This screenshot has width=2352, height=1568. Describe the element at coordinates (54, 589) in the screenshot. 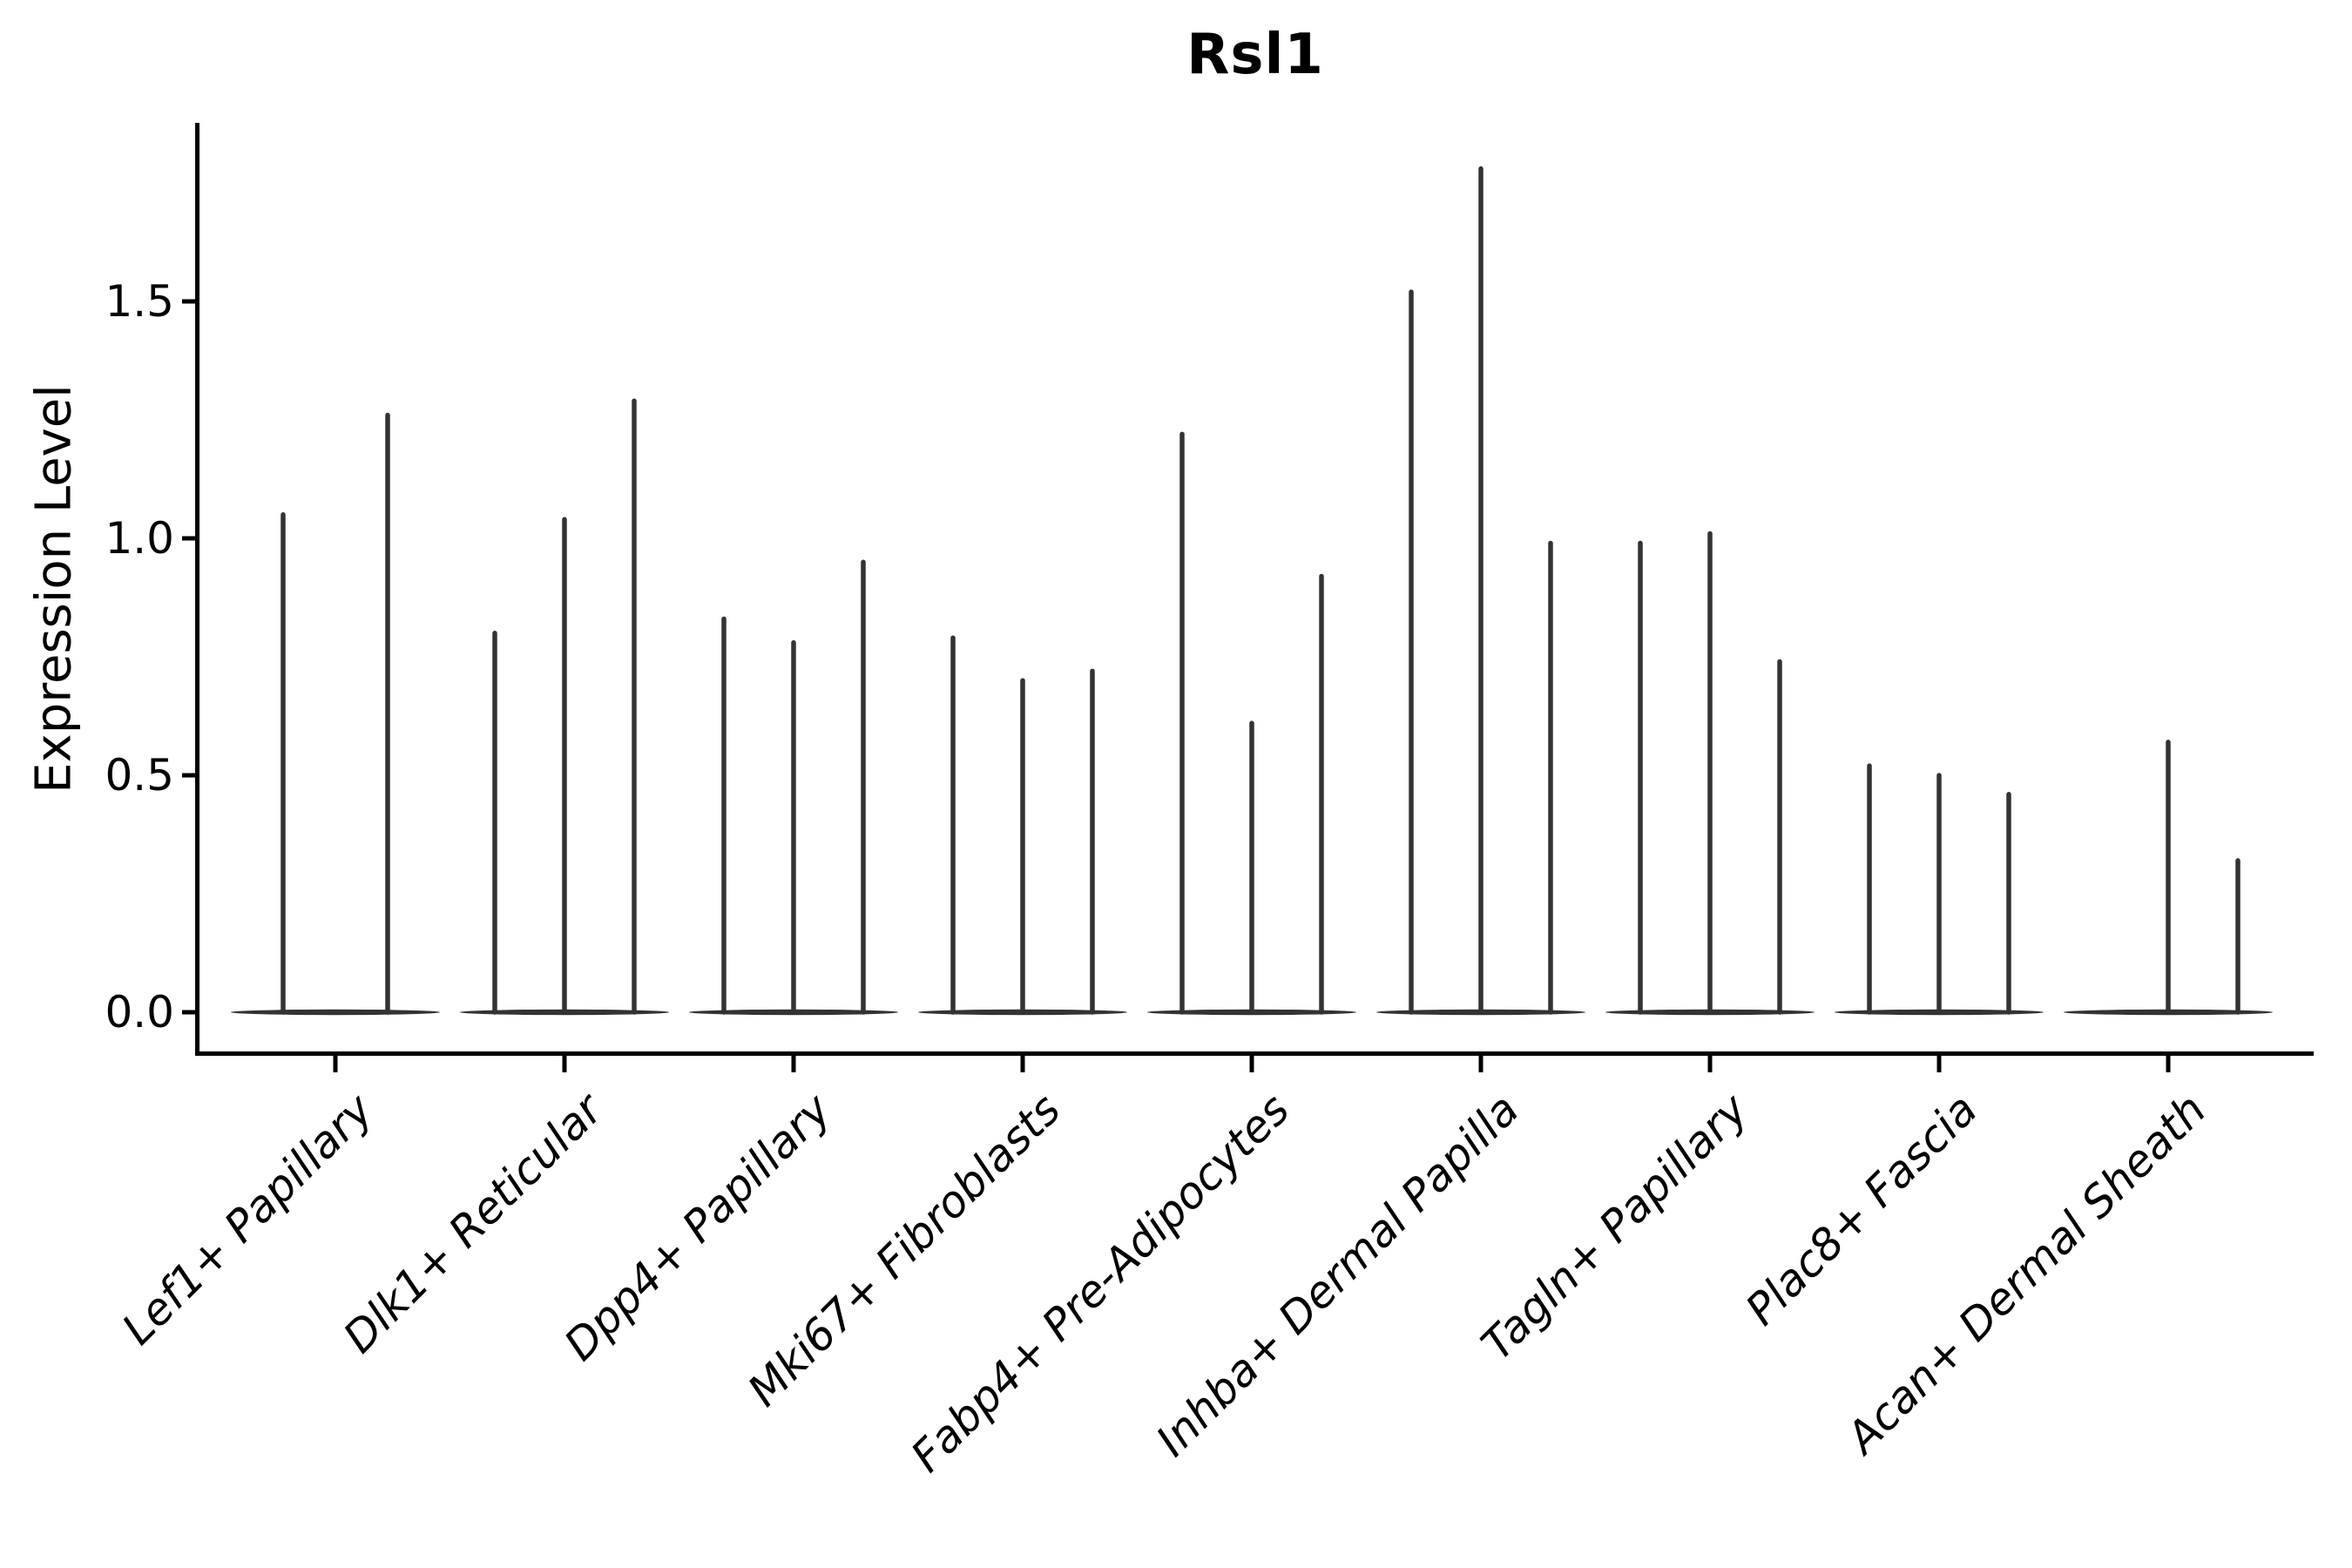

I see `y-axis-label: Expression Level` at that location.